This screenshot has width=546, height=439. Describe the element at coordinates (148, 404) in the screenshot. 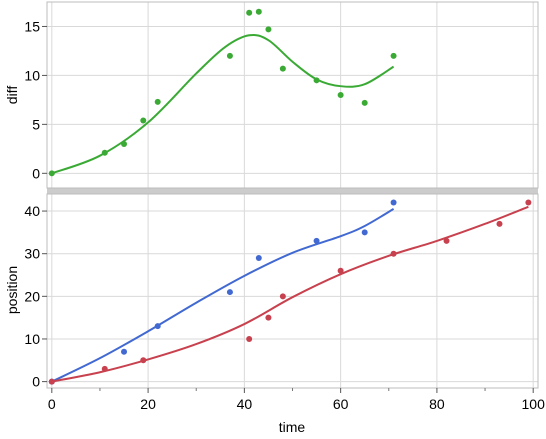

I see `x-tick-label: 20` at that location.